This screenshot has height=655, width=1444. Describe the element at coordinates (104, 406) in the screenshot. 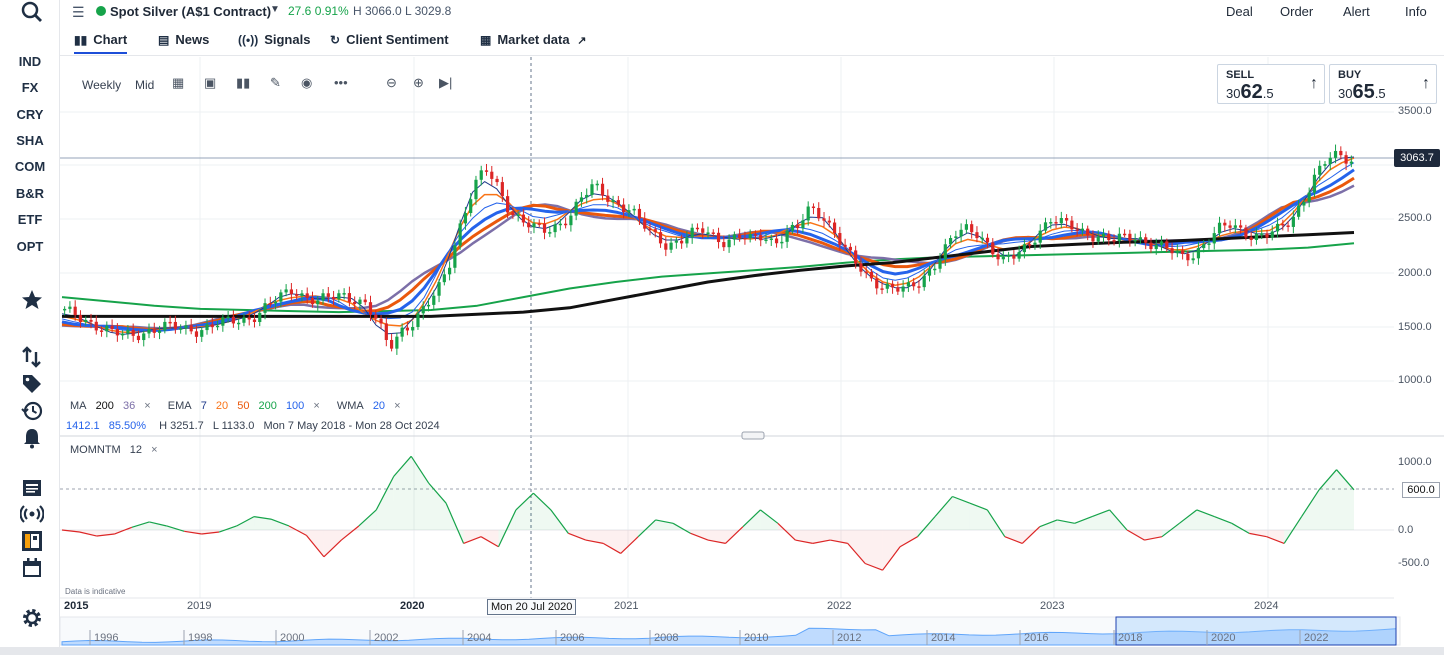

I see `ma-period-200: 200` at that location.